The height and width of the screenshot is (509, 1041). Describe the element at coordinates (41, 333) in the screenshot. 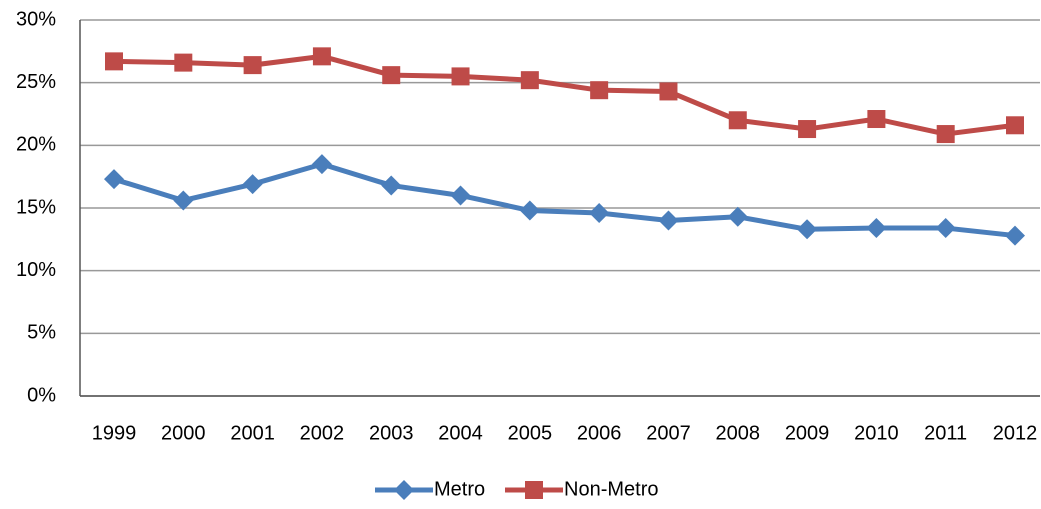

I see `y-tick-label: 5%` at that location.